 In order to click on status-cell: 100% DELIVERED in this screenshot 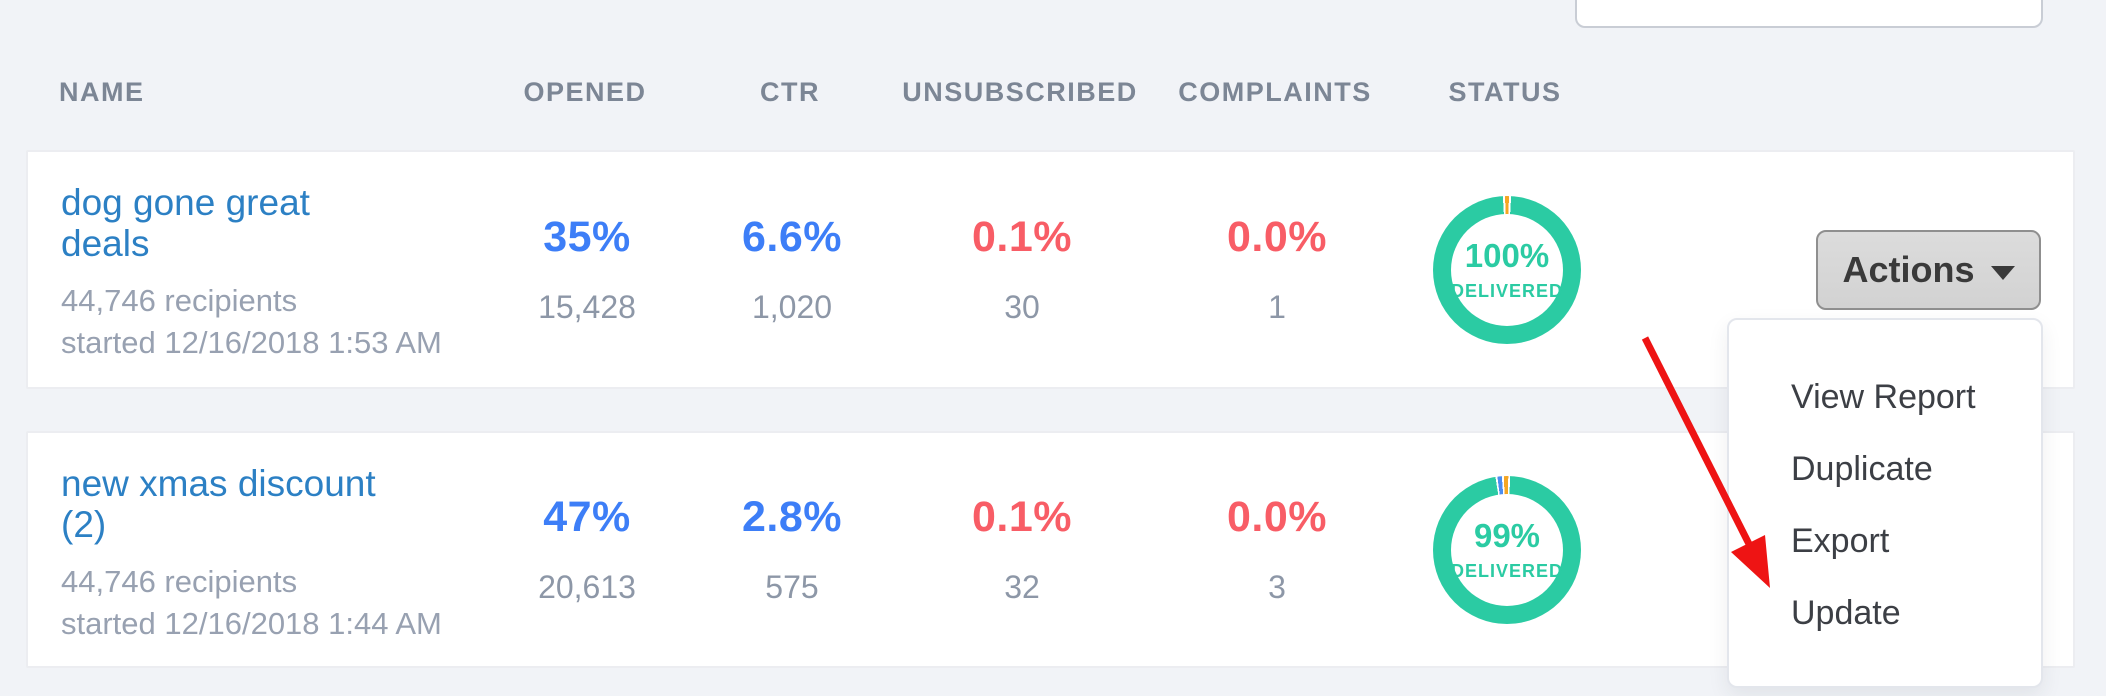, I will do `click(1507, 269)`.